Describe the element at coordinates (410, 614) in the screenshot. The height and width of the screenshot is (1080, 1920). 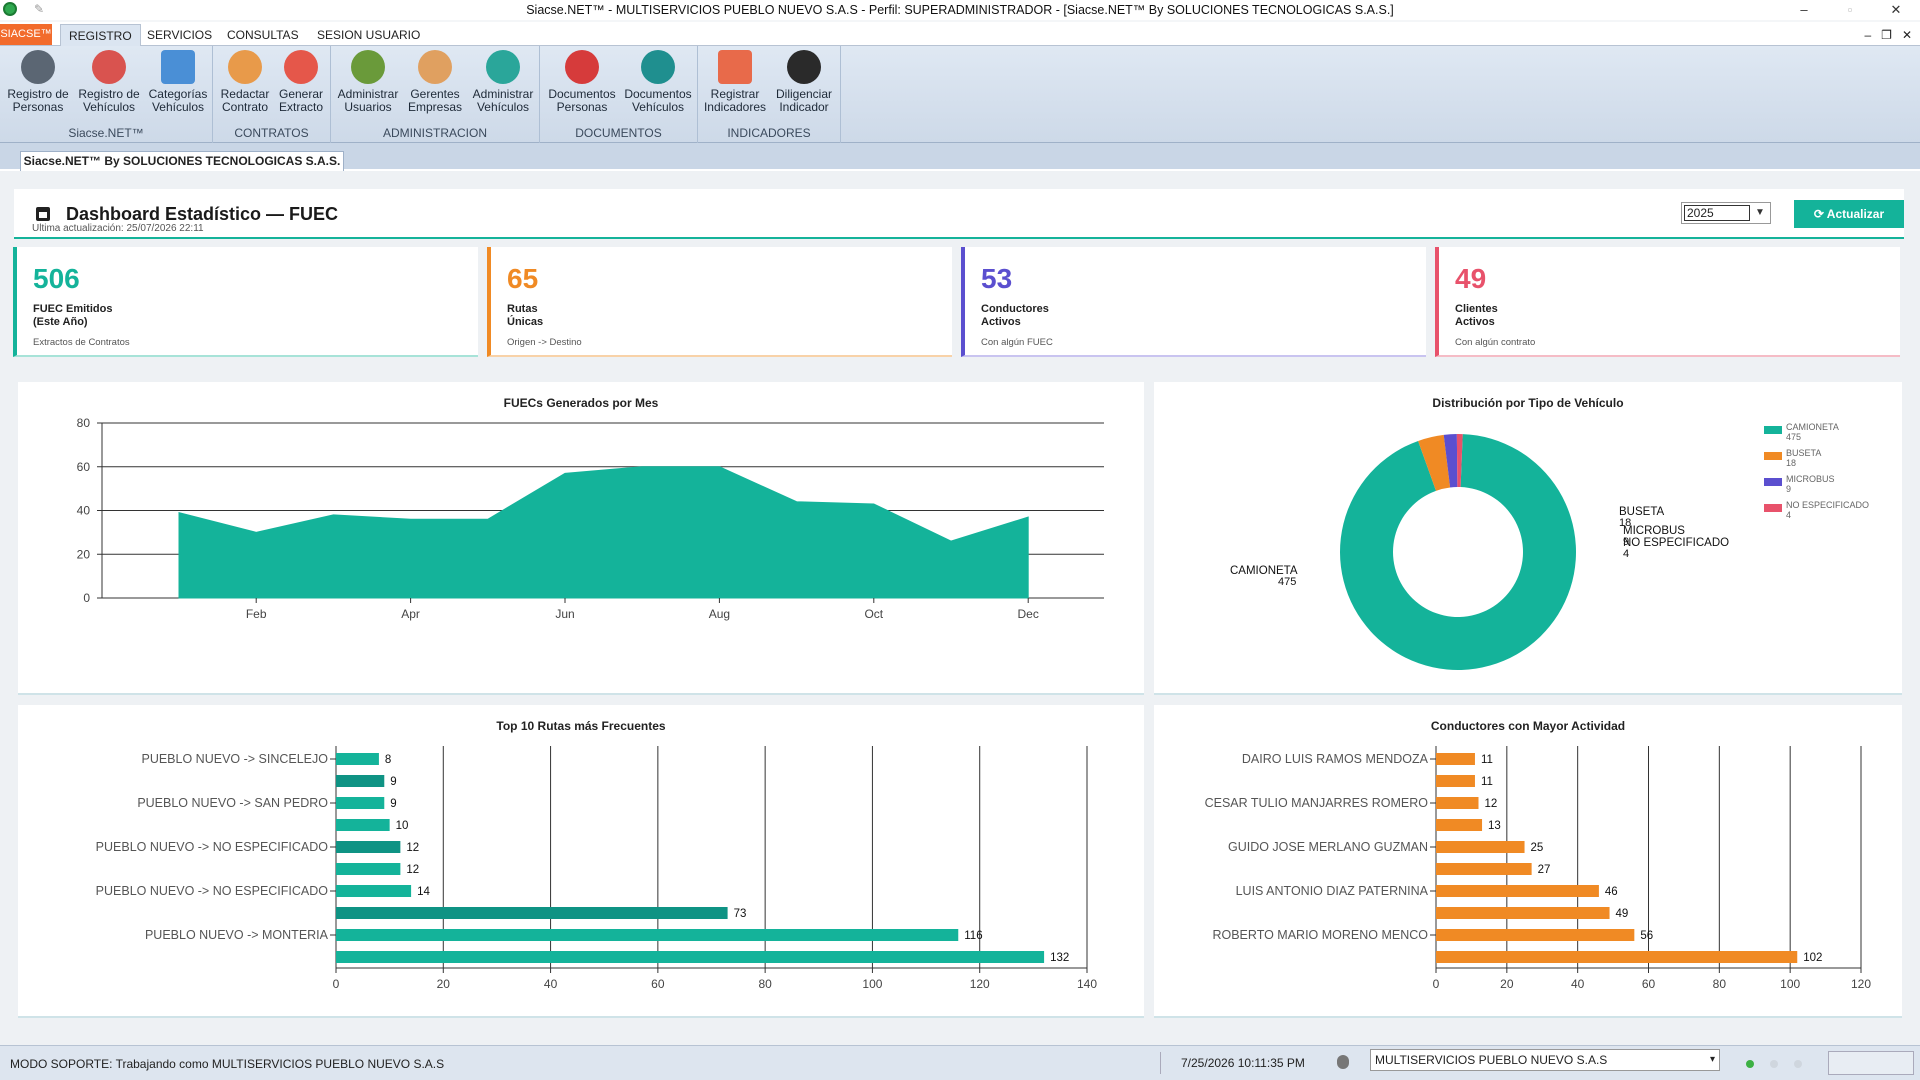
I see `x-tick-label: Apr` at that location.